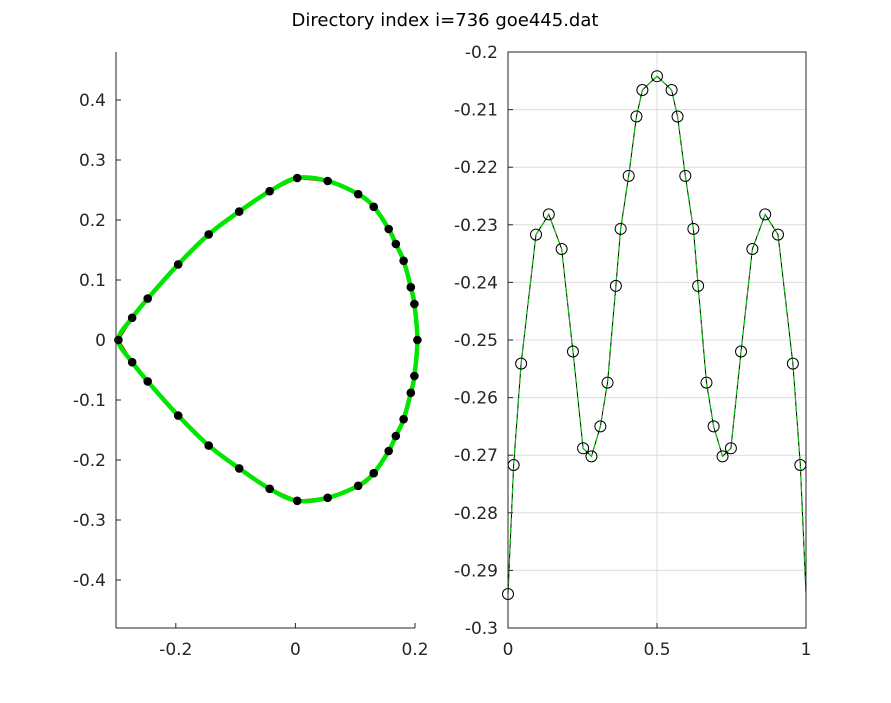 The width and height of the screenshot is (891, 703). I want to click on right-y-tick-label: -0.29, so click(476, 571).